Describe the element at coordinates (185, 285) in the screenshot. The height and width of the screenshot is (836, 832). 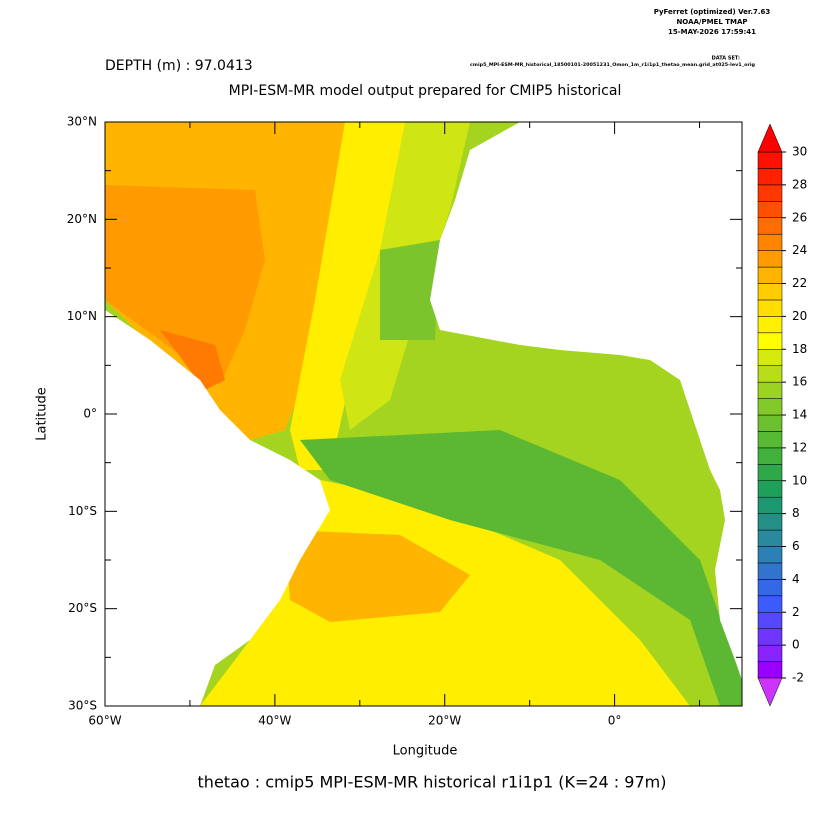
I see `field-warmer-north` at that location.